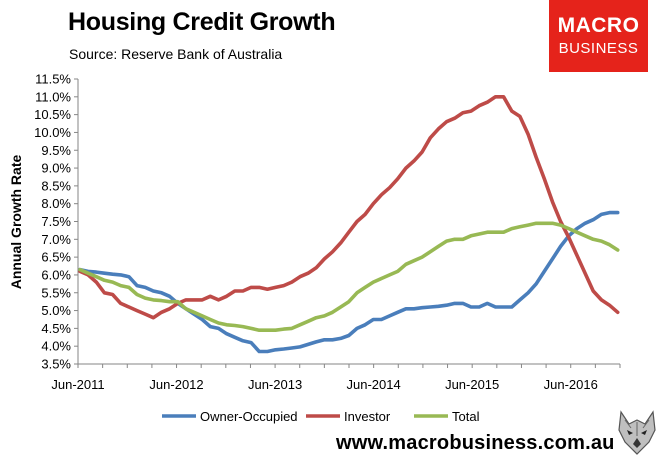 Image resolution: width=667 pixels, height=460 pixels. What do you see at coordinates (56, 185) in the screenshot?
I see `y-tick-label: 8.5%` at bounding box center [56, 185].